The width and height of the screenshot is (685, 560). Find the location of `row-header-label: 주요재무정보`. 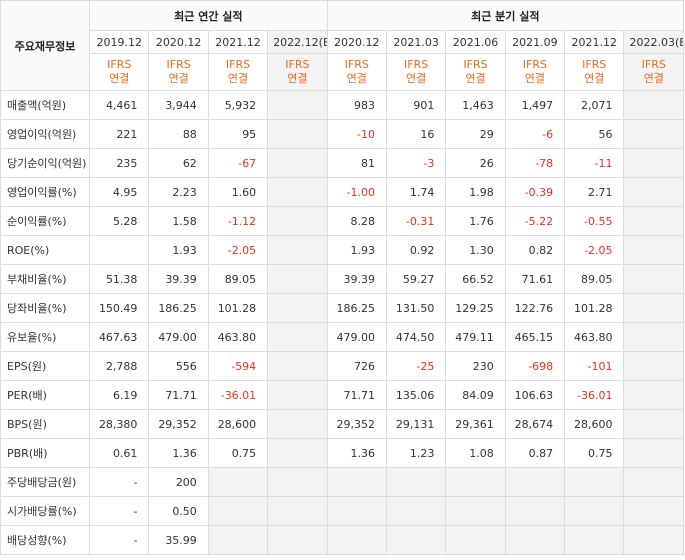

row-header-label: 주요재무정보 is located at coordinates (45, 45).